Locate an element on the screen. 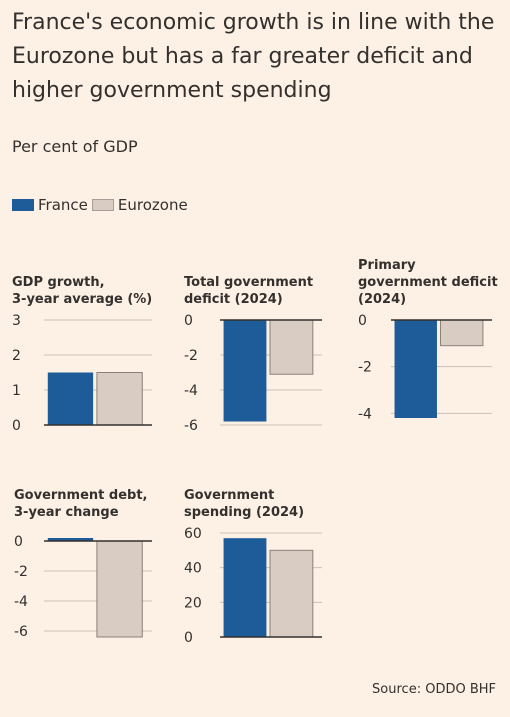 This screenshot has height=717, width=510. legend-swatch-eurozone is located at coordinates (102, 205).